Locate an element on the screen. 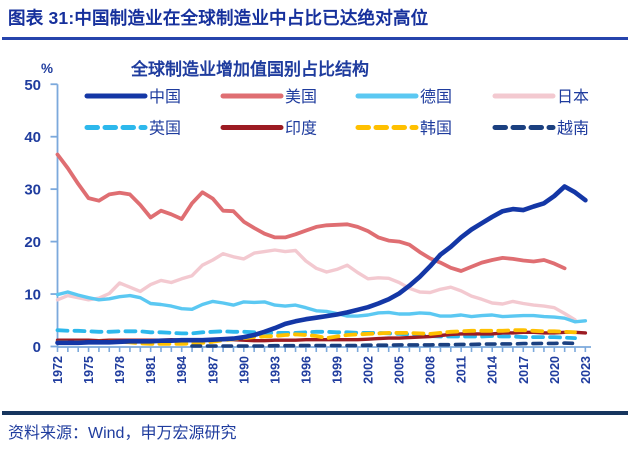 The width and height of the screenshot is (630, 450). x-tick-label: 1987 is located at coordinates (213, 370).